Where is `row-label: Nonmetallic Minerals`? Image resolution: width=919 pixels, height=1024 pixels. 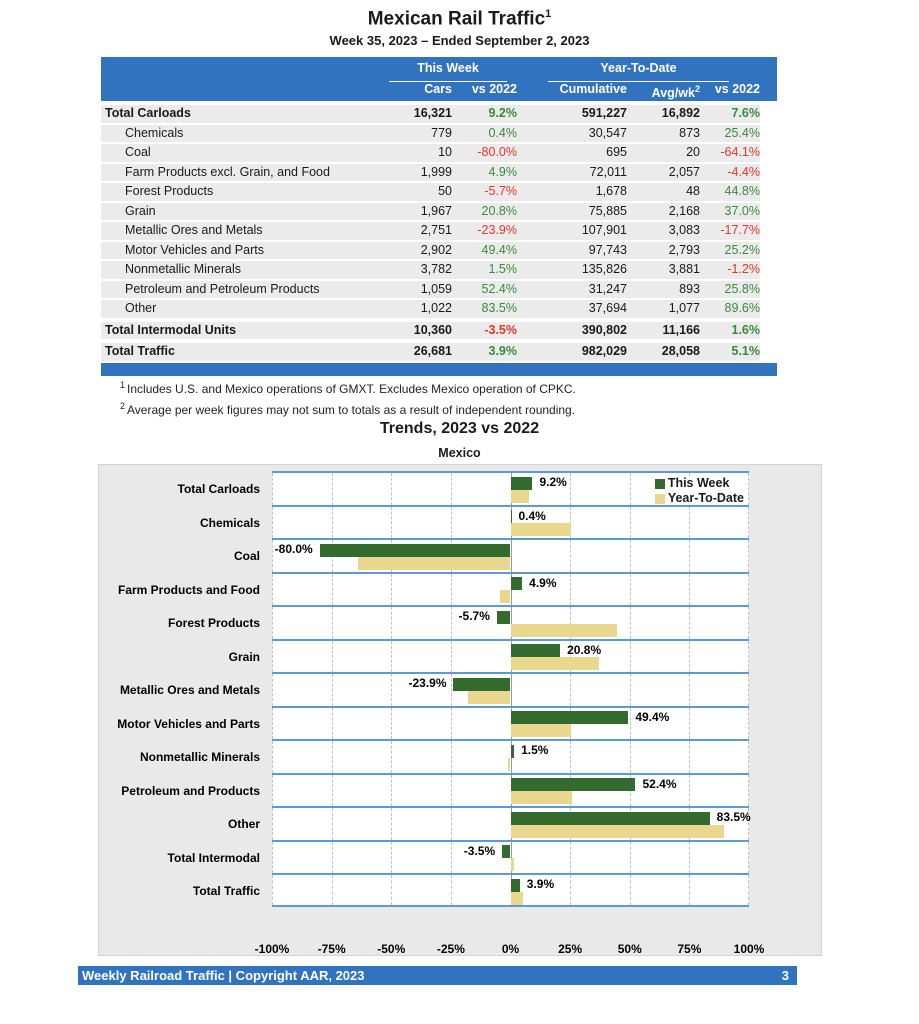
row-label: Nonmetallic Minerals is located at coordinates (183, 269).